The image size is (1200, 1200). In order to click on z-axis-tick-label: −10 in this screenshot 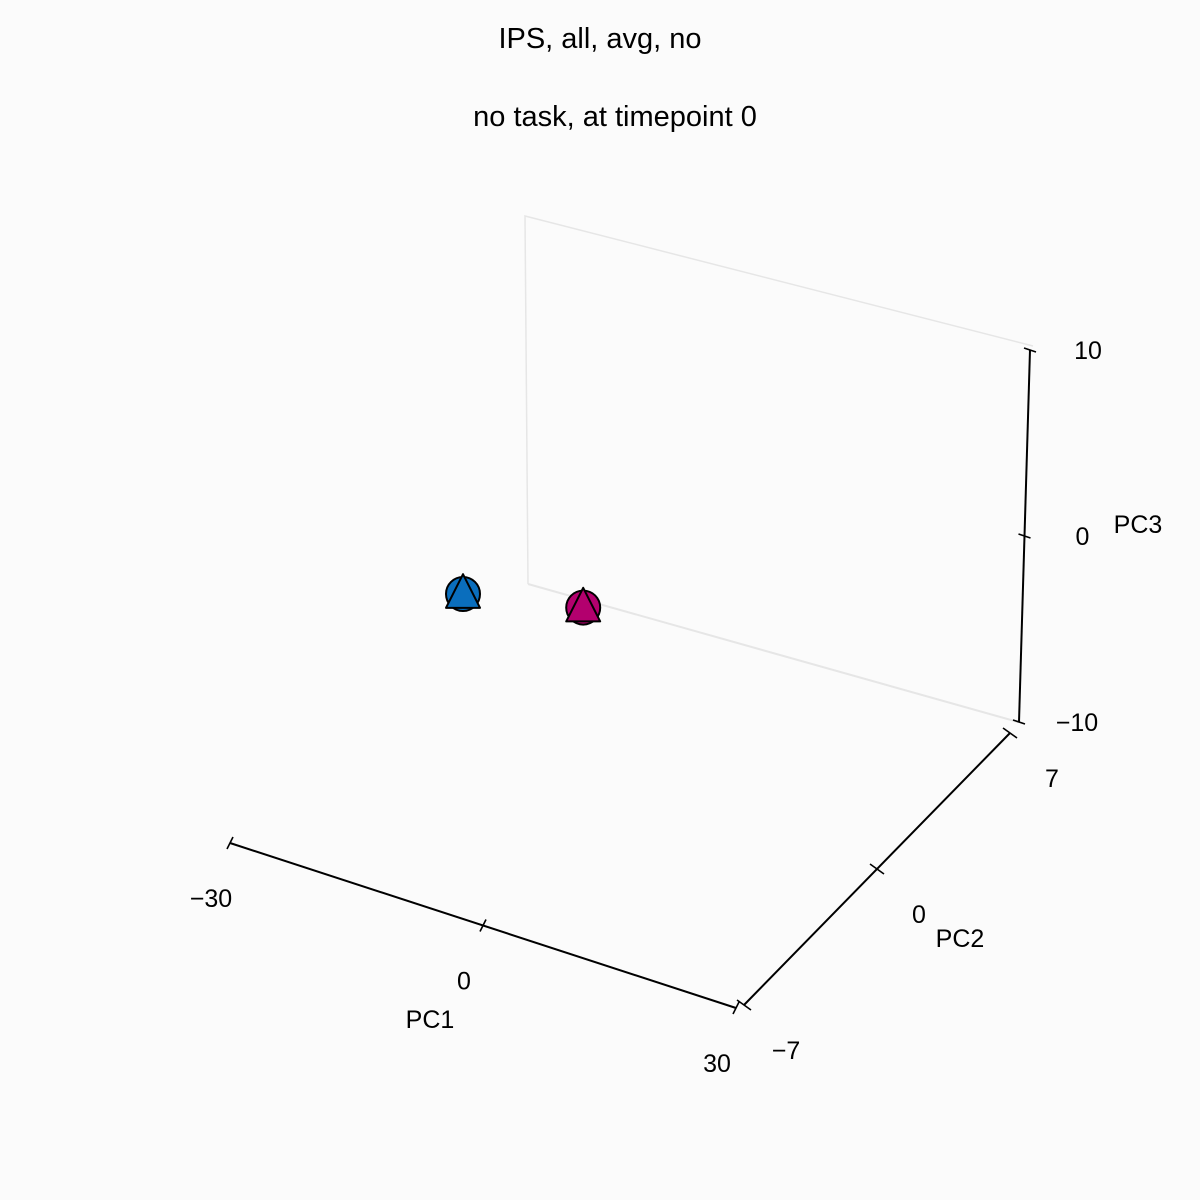, I will do `click(1077, 723)`.